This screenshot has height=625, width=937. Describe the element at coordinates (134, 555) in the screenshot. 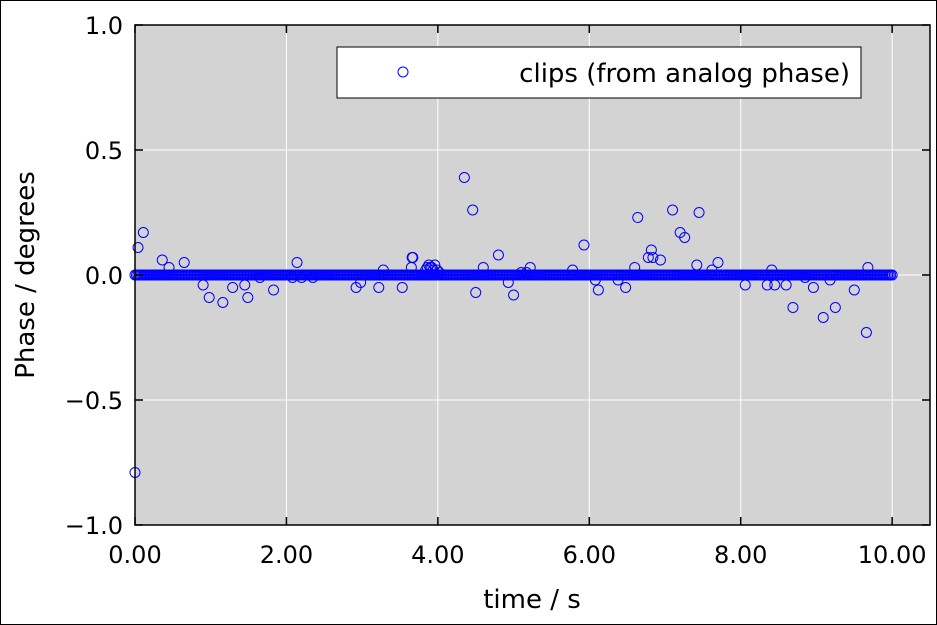

I see `x-tick-label: 0.00` at that location.